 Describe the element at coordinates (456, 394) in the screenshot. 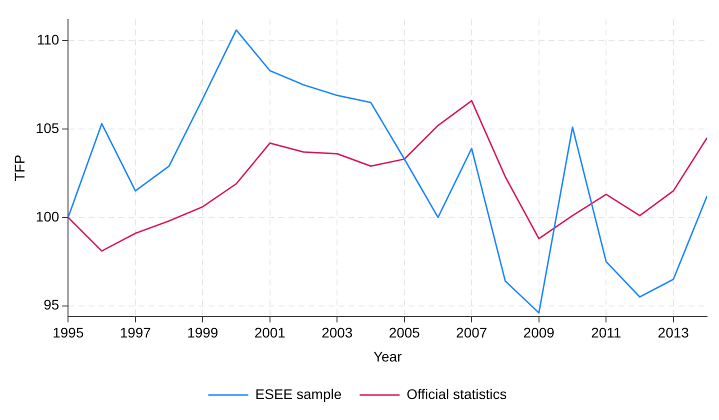

I see `legend-label: Official statistics` at that location.